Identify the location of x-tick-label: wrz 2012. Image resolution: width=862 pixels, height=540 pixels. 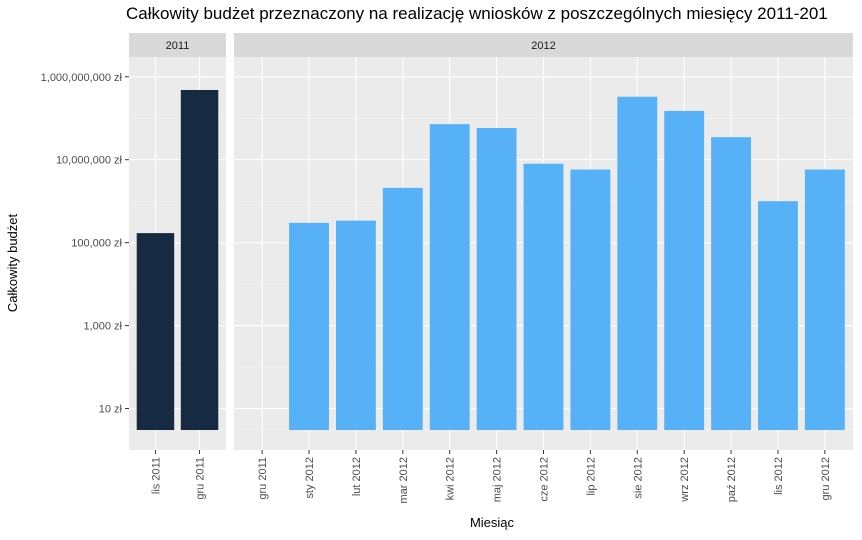
(685, 480).